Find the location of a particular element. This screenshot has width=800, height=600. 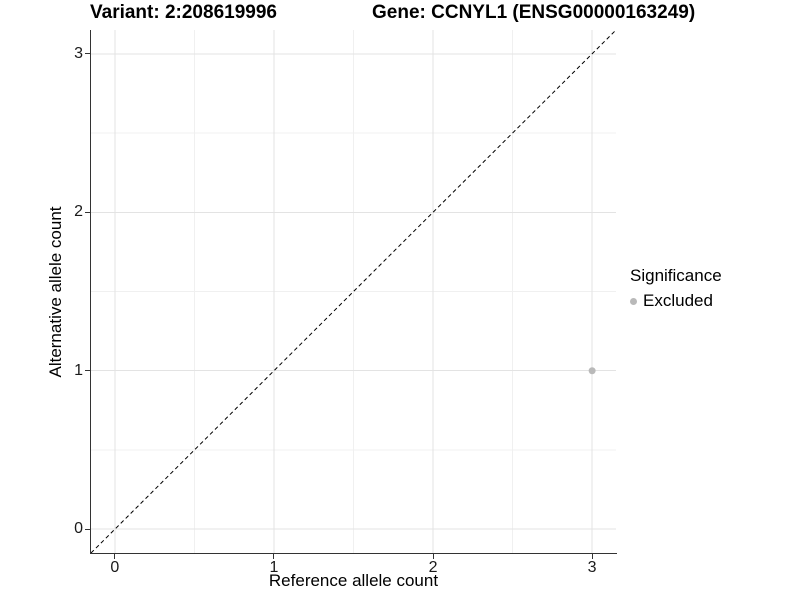

circle-icon is located at coordinates (633, 301).